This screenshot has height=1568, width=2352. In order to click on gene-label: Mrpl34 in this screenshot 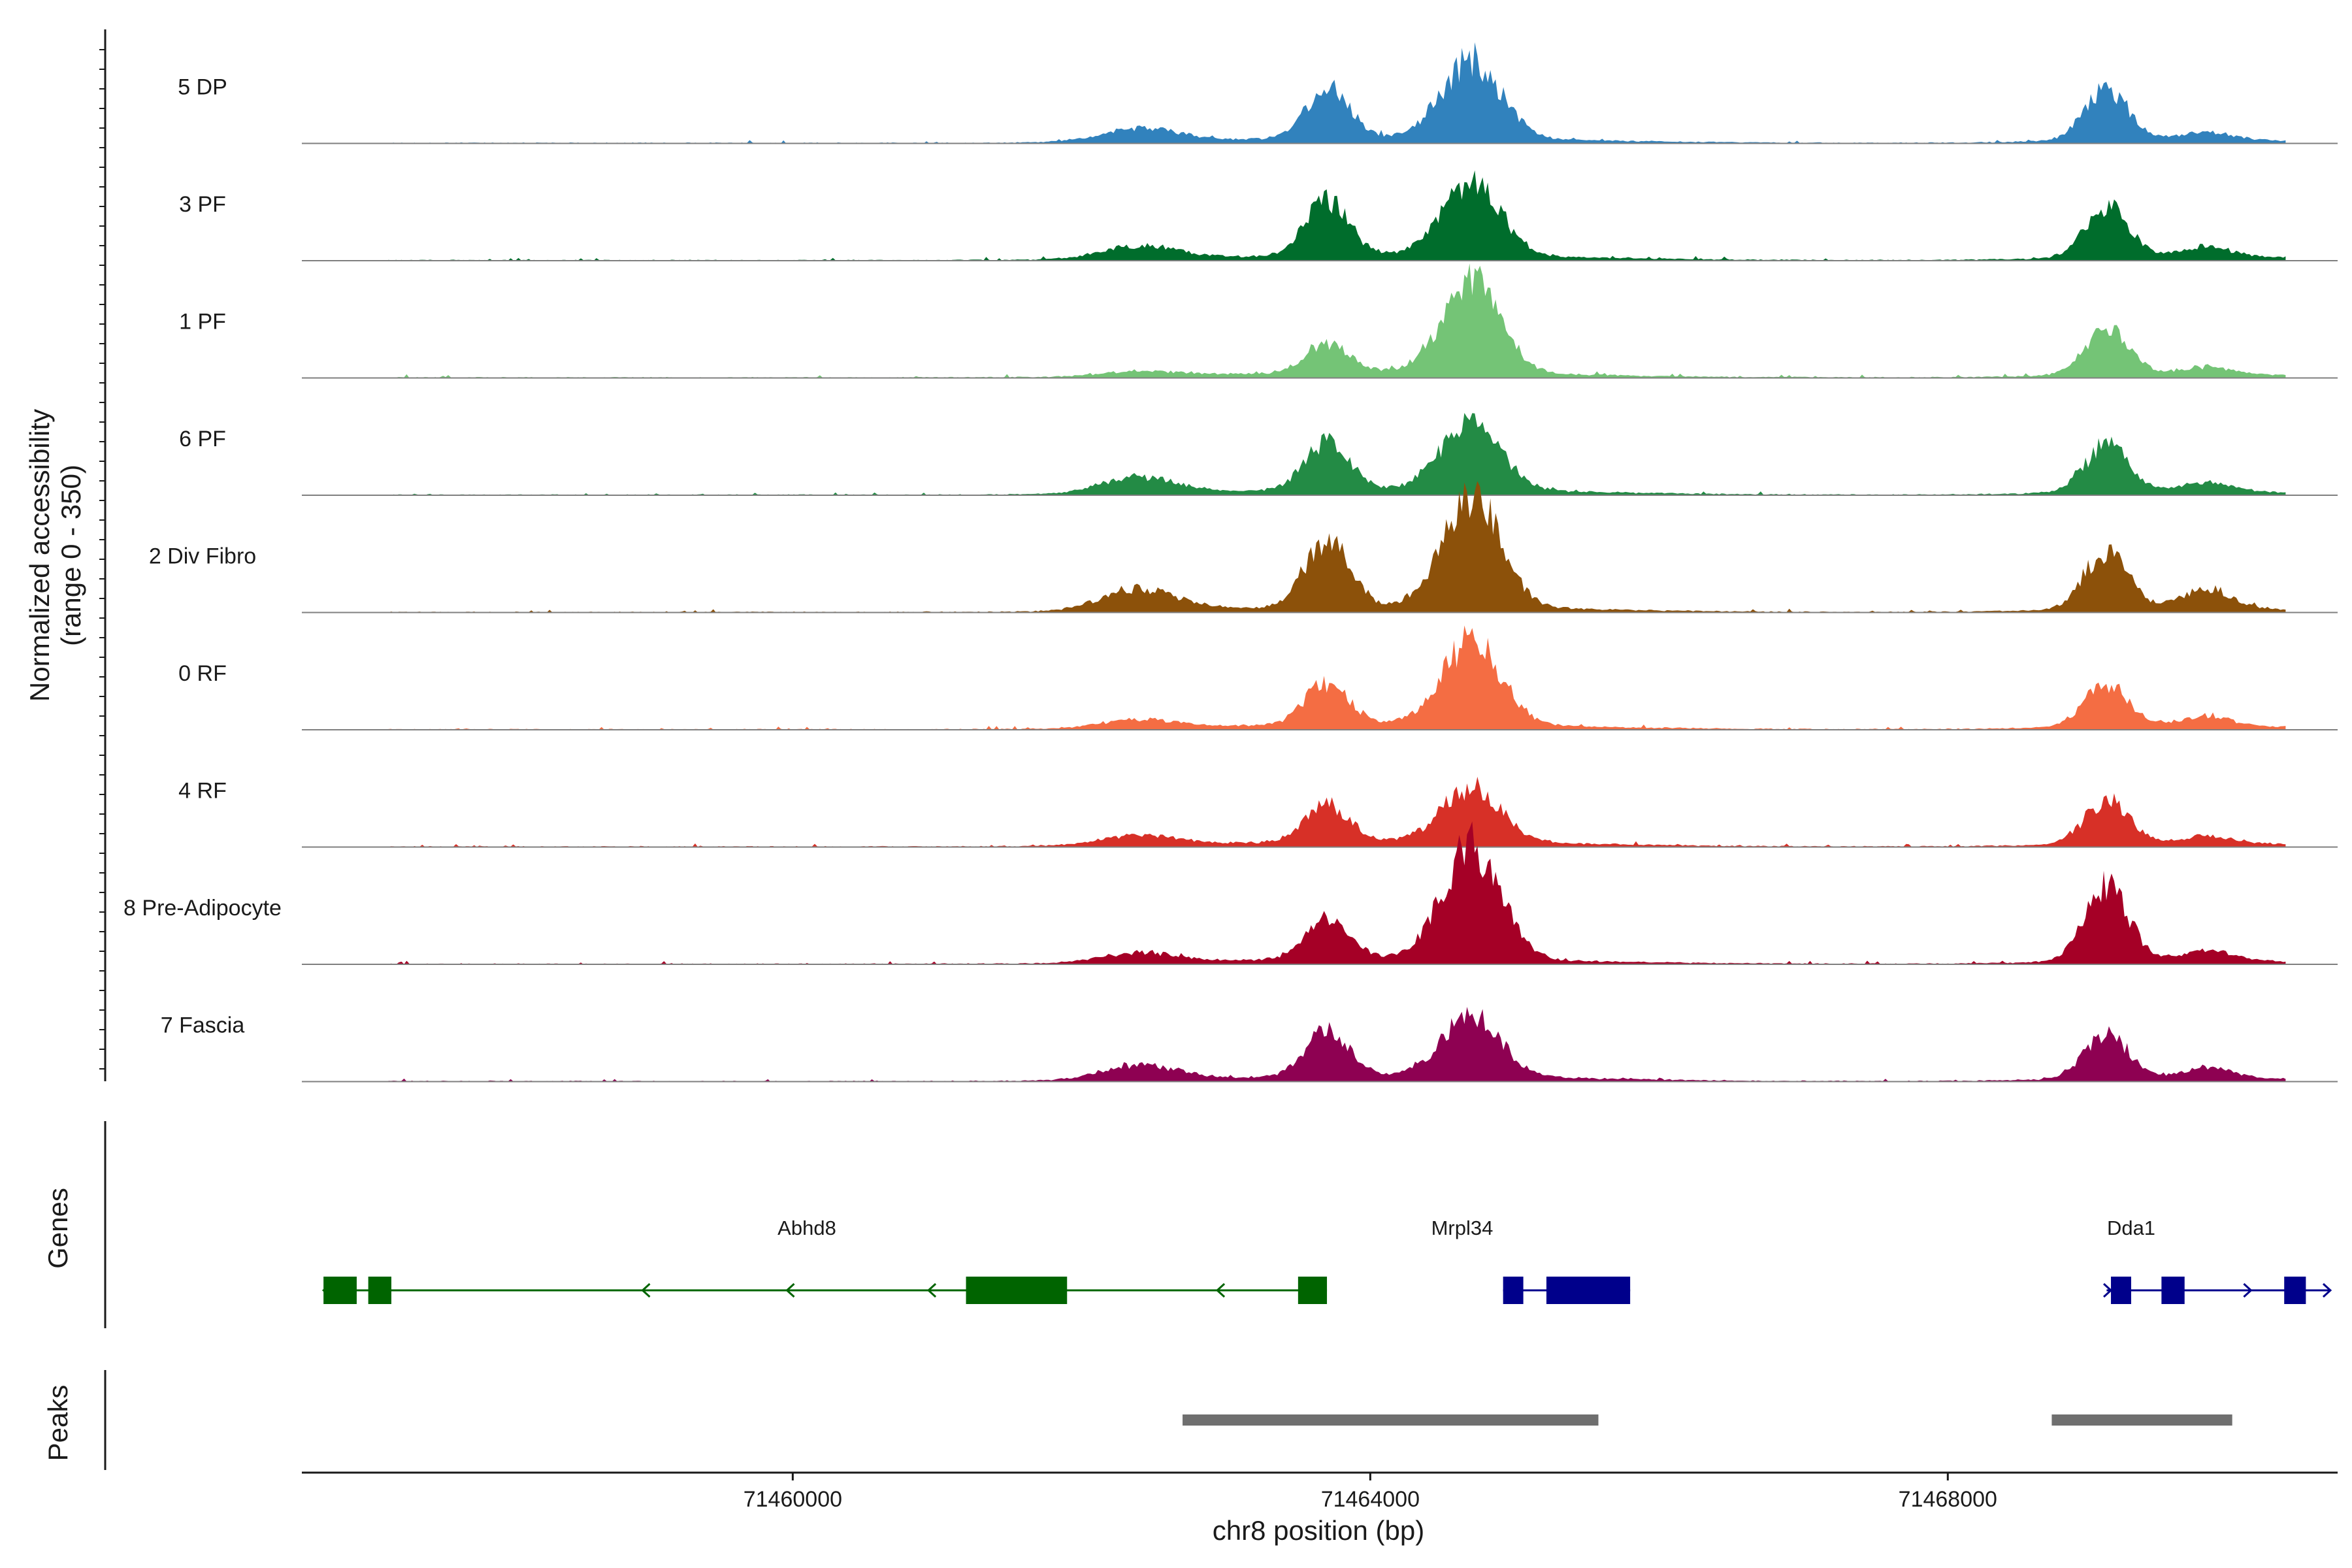, I will do `click(1462, 1228)`.